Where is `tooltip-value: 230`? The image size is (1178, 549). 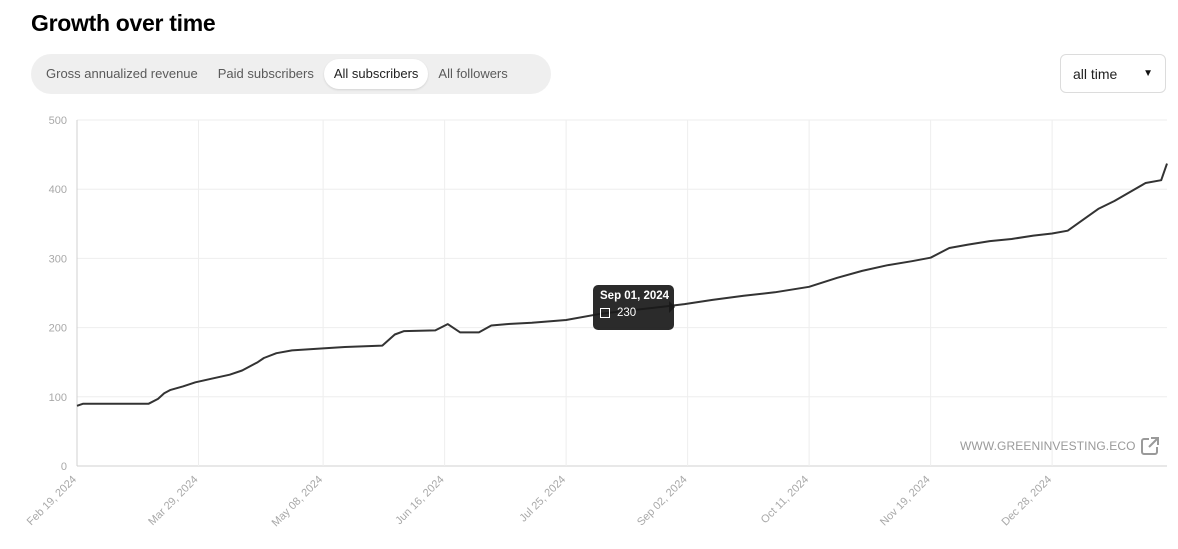
tooltip-value: 230 is located at coordinates (627, 313).